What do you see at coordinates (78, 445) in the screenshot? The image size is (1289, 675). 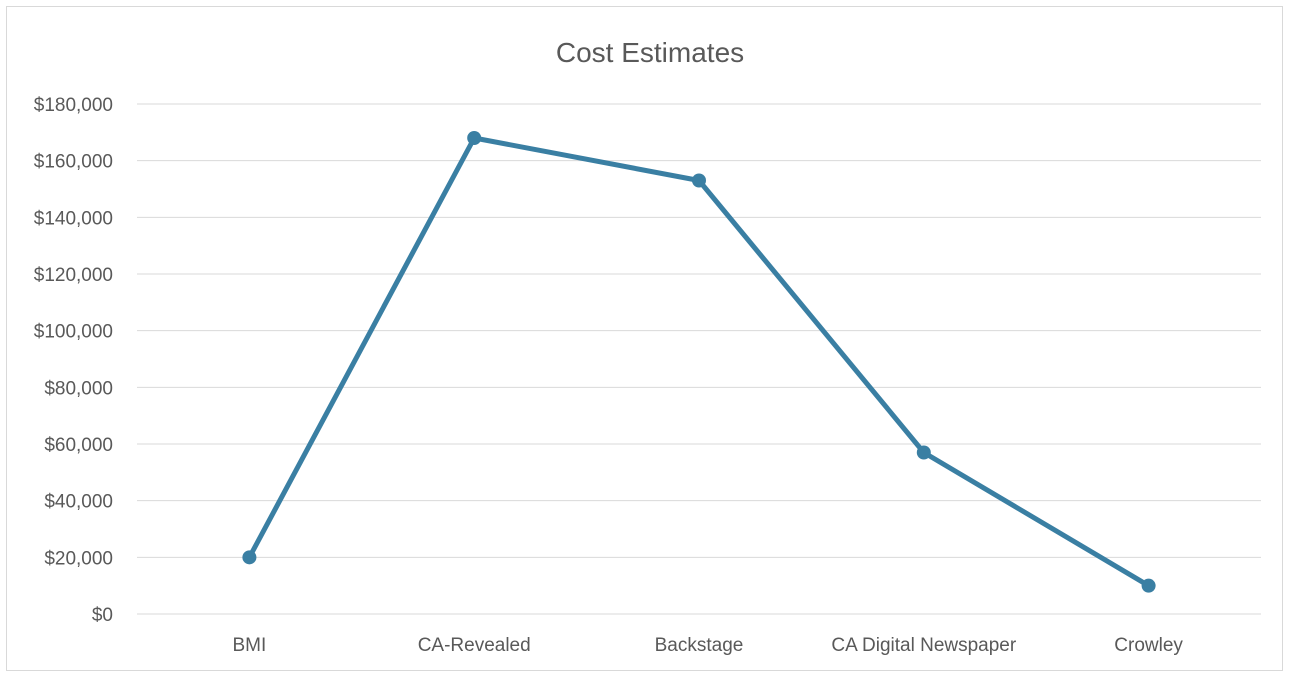 I see `y-tick-label: $60,000` at bounding box center [78, 445].